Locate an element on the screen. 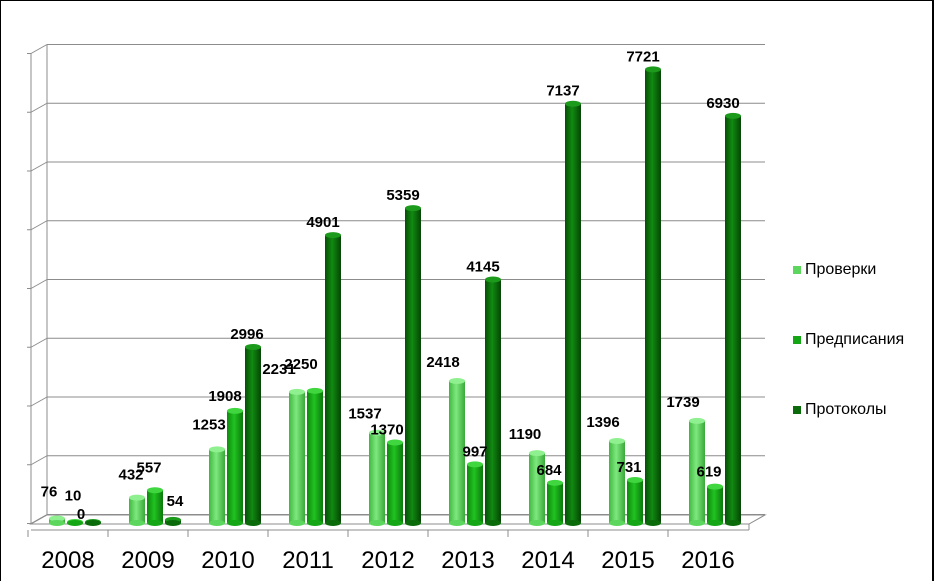 The width and height of the screenshot is (934, 581). data-label: 731 is located at coordinates (628, 467).